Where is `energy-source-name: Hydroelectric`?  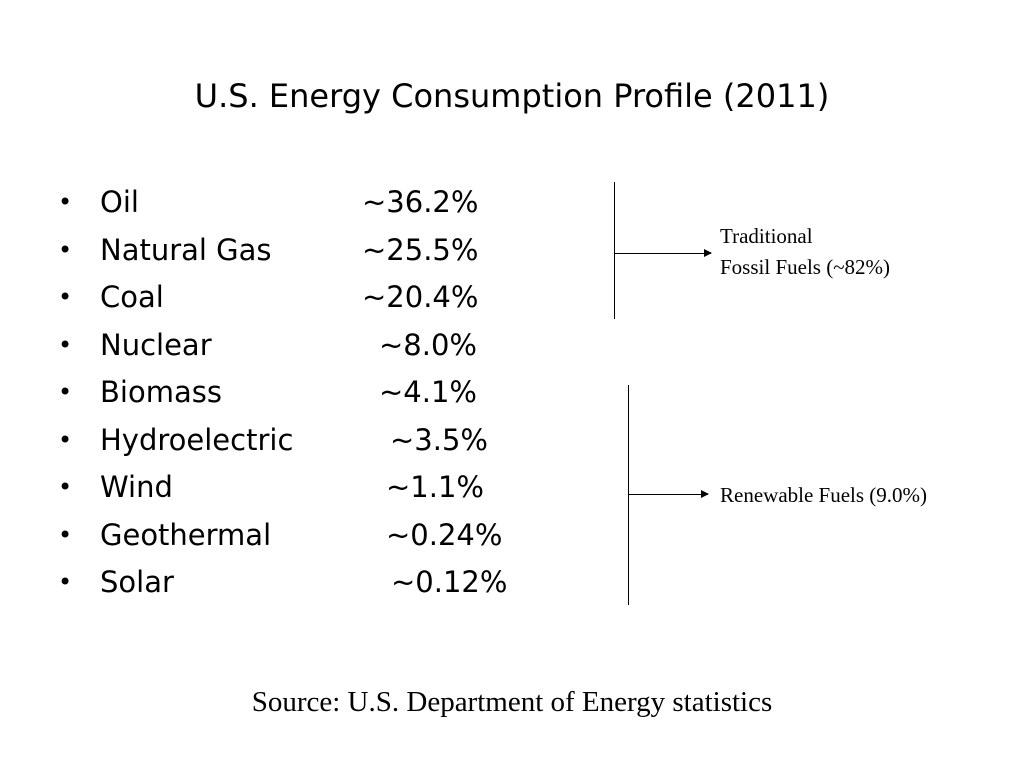
energy-source-name: Hydroelectric is located at coordinates (197, 439).